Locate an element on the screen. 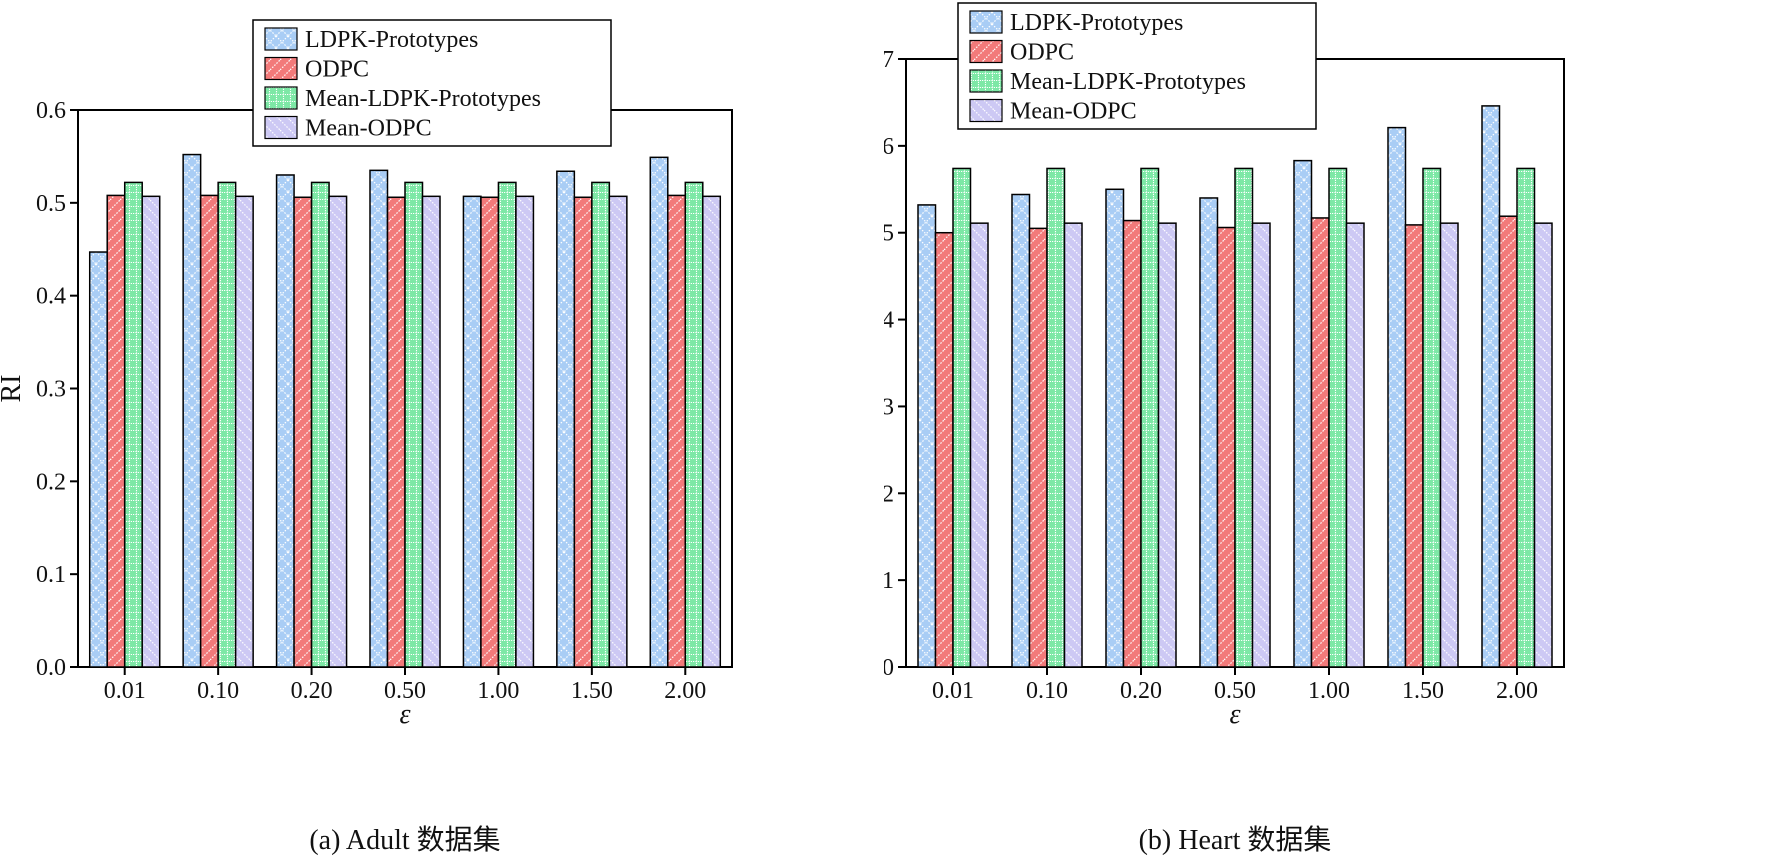  bar-ldpk-prototypes-1.00 is located at coordinates (1303, 413).